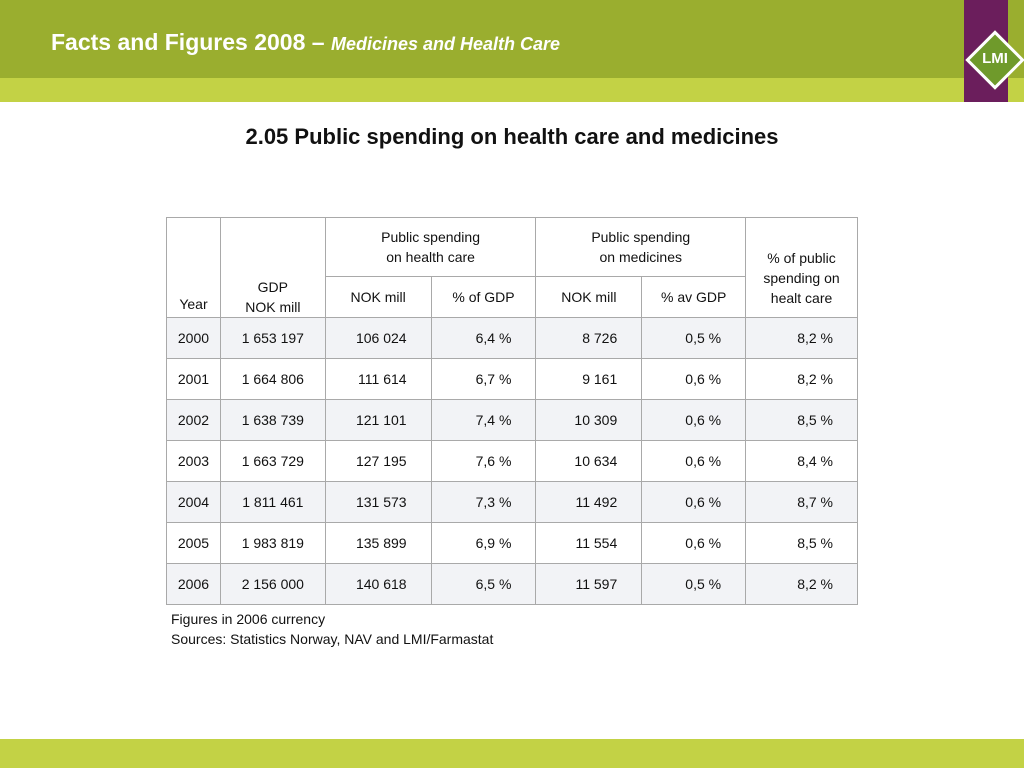 The width and height of the screenshot is (1024, 768). What do you see at coordinates (272, 379) in the screenshot?
I see `cell-gdp: 1 664 806` at bounding box center [272, 379].